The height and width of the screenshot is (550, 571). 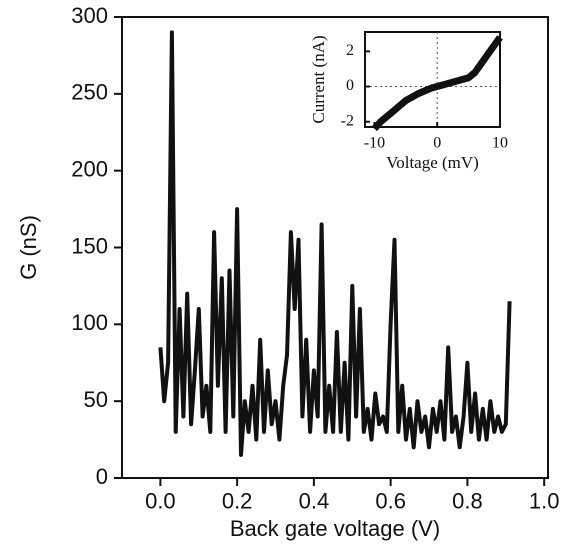 I want to click on y-tick-label: 100, so click(x=89, y=322).